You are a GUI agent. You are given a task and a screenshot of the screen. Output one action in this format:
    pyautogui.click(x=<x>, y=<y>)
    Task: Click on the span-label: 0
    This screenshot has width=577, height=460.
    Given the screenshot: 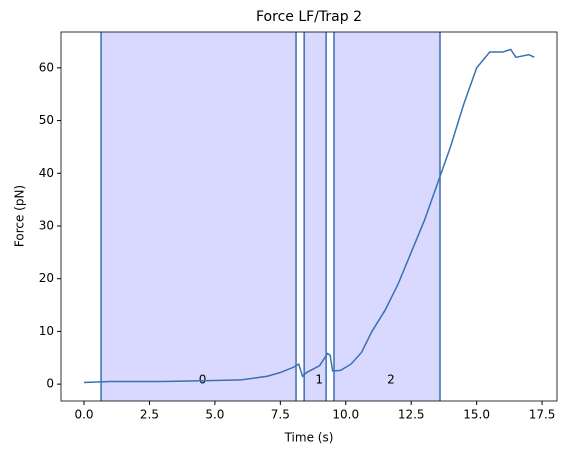 What is the action you would take?
    pyautogui.click(x=203, y=380)
    